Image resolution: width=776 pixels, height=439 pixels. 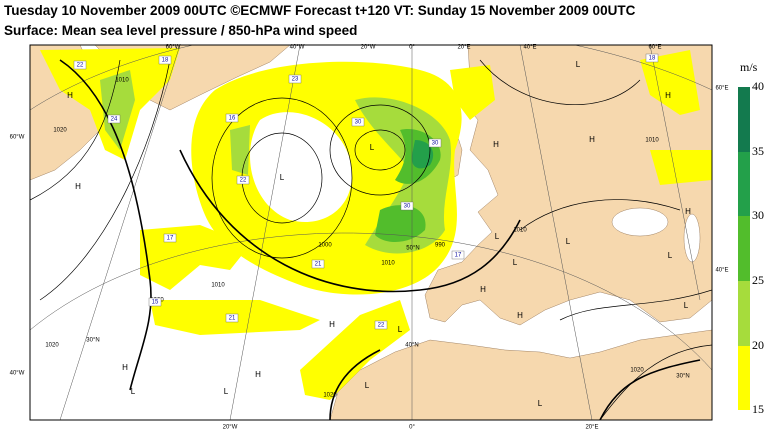 I want to click on lon-label: 60°W, so click(x=173, y=48).